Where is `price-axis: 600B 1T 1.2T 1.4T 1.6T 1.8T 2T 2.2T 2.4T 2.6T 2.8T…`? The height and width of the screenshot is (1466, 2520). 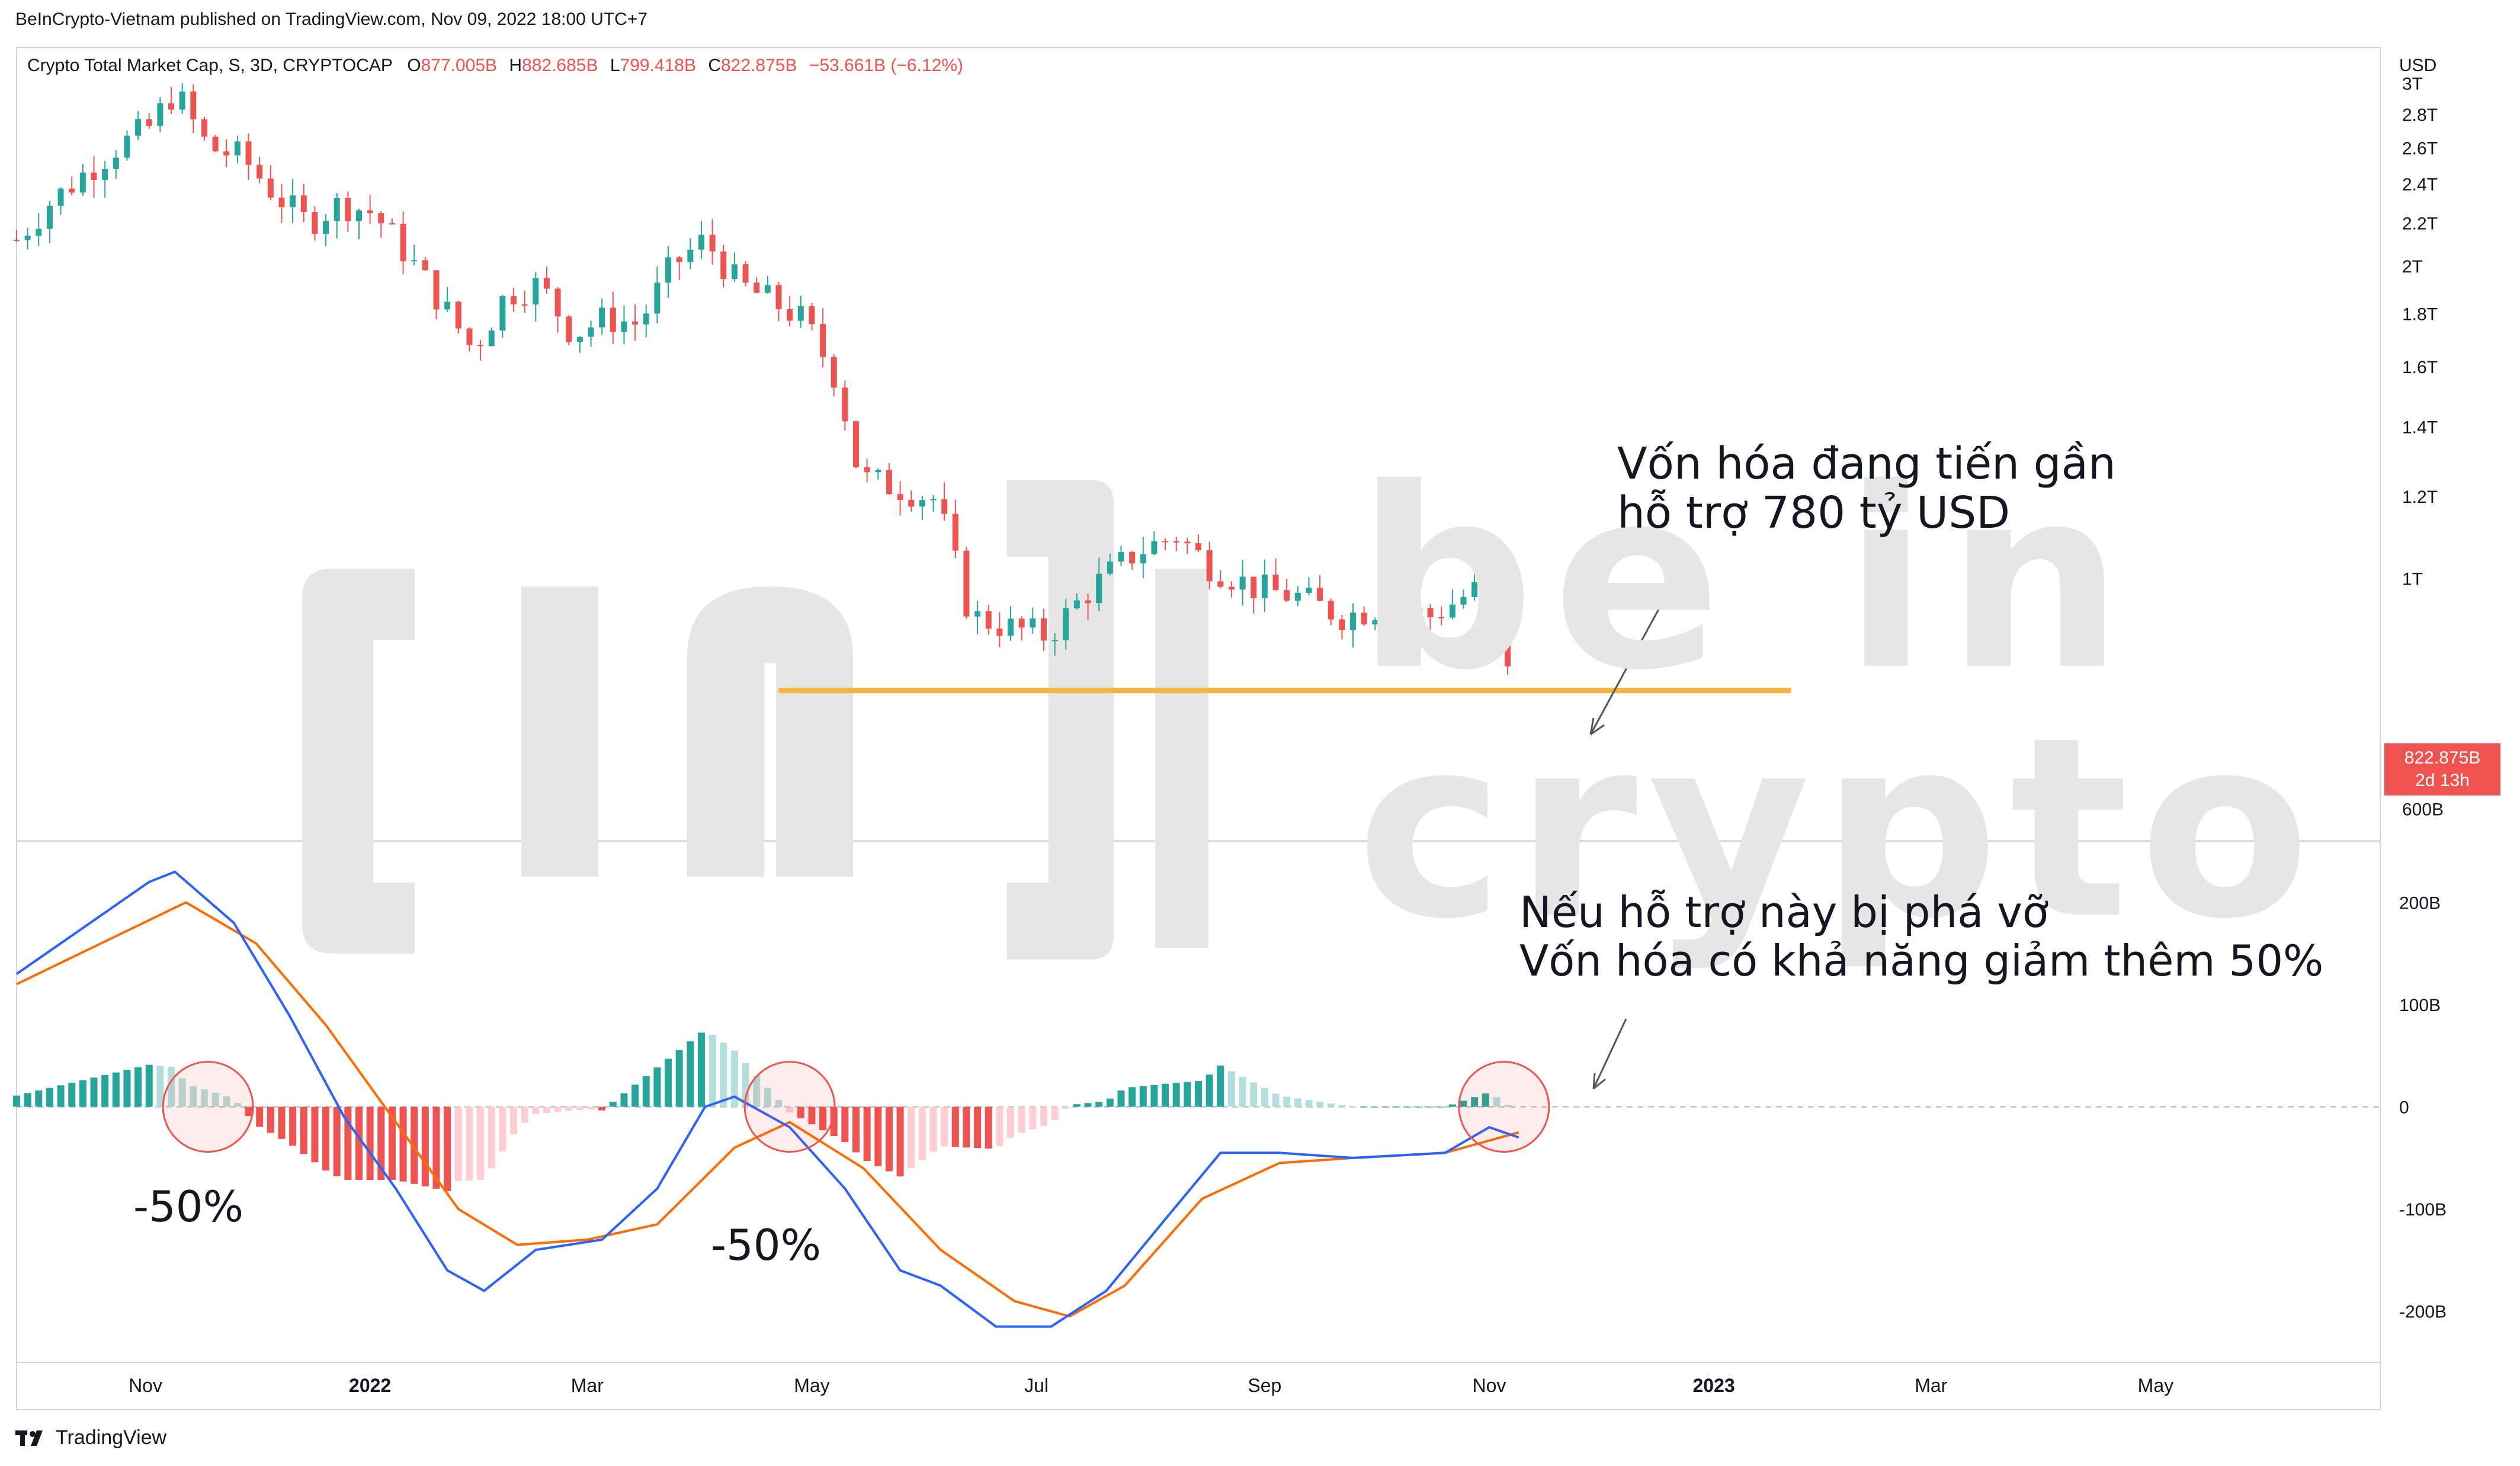 price-axis: 600B 1T 1.2T 1.4T 1.6T 1.8T 2T 2.2T 2.4T 2.6T 2.8T… is located at coordinates (2423, 699).